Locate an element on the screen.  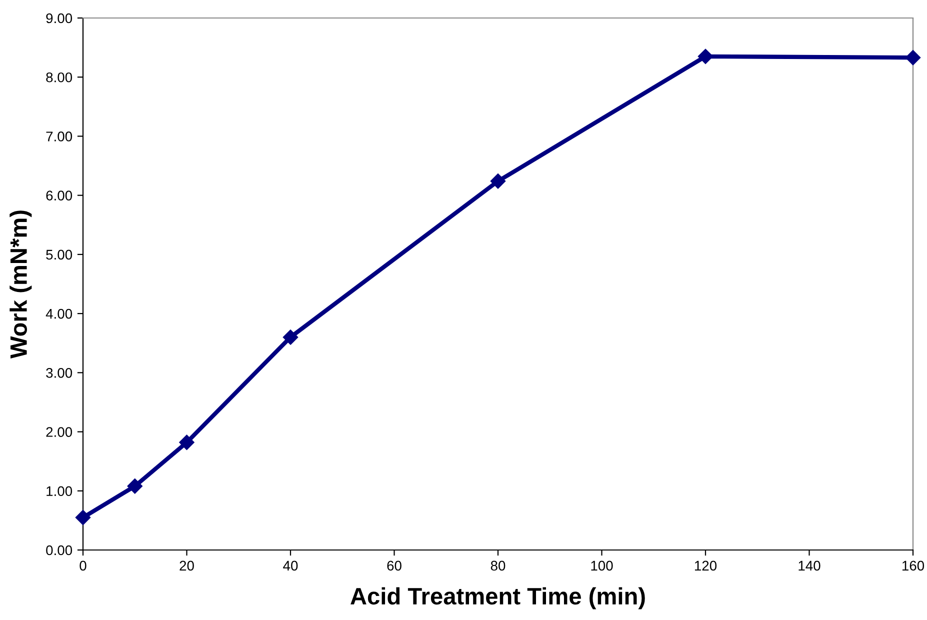
x-tick-label: 40 is located at coordinates (290, 565).